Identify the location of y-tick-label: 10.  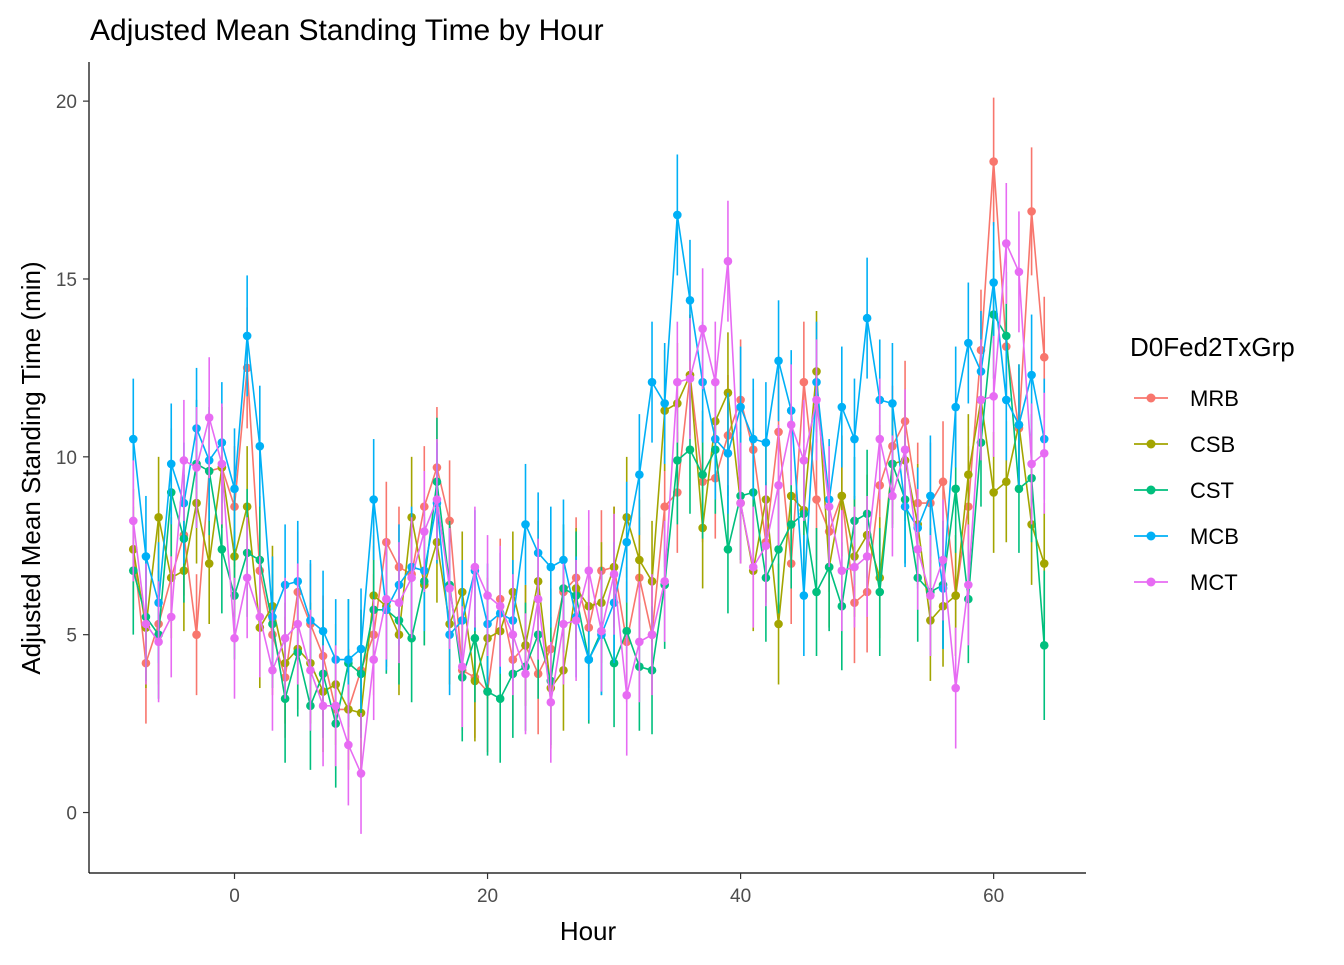
(66, 458).